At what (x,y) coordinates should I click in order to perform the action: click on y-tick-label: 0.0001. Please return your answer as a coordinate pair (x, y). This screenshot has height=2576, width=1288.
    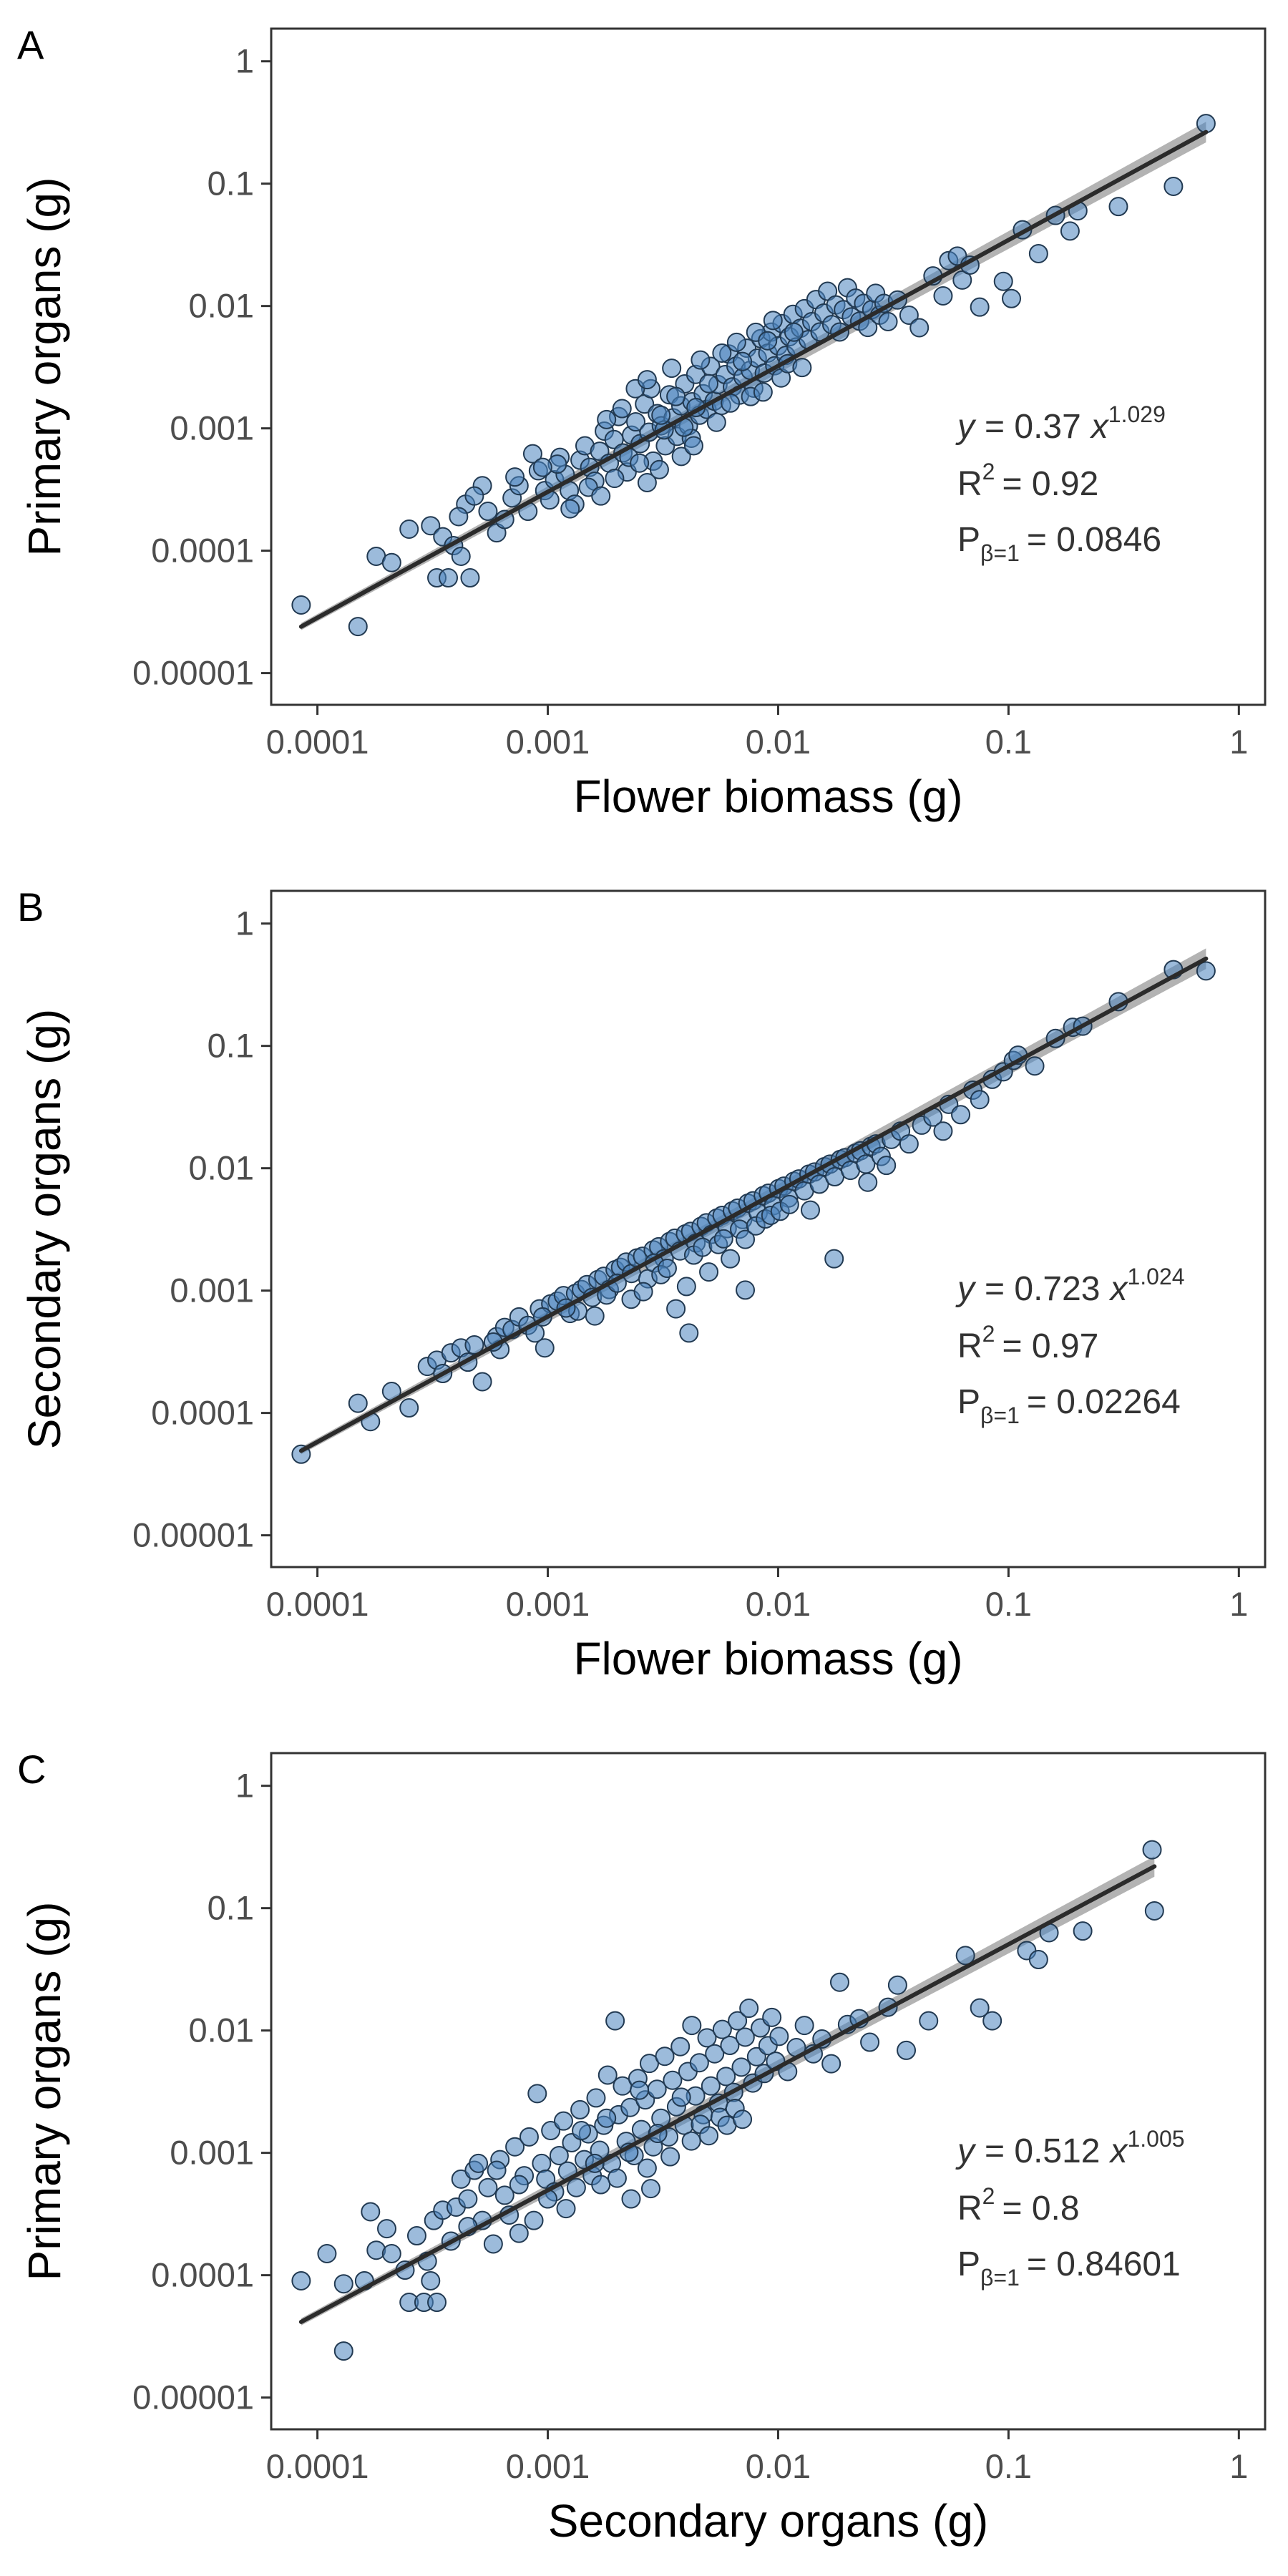
    Looking at the image, I should click on (202, 551).